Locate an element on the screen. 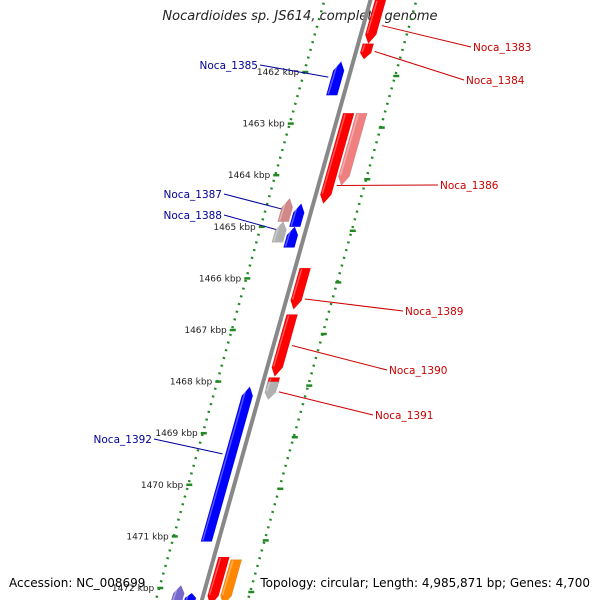  gene-label: Noca_1389 is located at coordinates (434, 312).